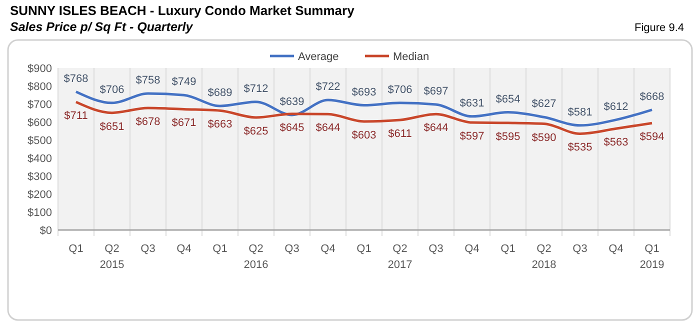 This screenshot has height=326, width=700. What do you see at coordinates (148, 122) in the screenshot?
I see `data-label: $678` at bounding box center [148, 122].